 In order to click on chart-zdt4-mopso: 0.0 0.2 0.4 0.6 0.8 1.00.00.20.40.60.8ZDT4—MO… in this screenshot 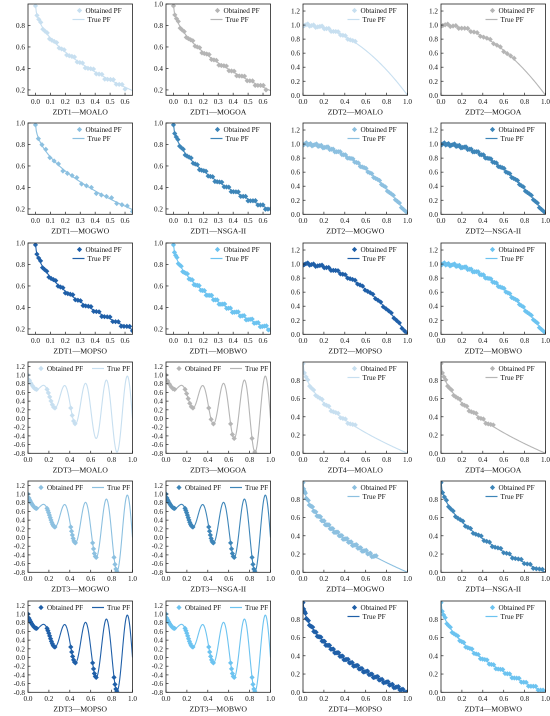, I will do `click(351, 656)`.